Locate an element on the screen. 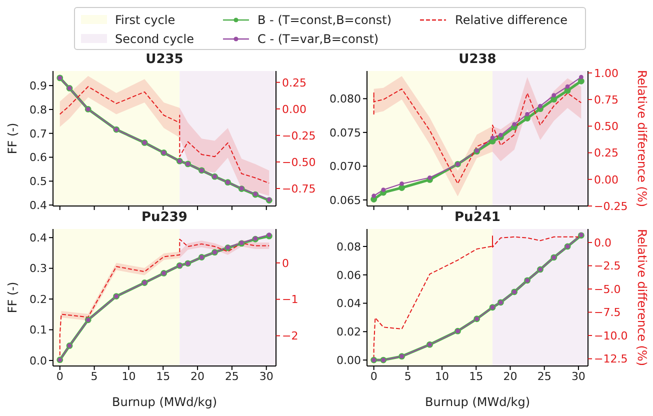 Image resolution: width=653 pixels, height=416 pixels. legend-label: First cycle is located at coordinates (145, 19).